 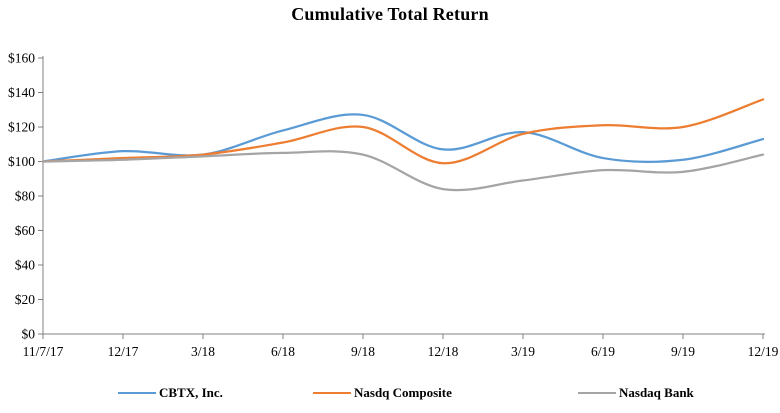 I want to click on y-tick-label: $120, so click(x=21, y=127).